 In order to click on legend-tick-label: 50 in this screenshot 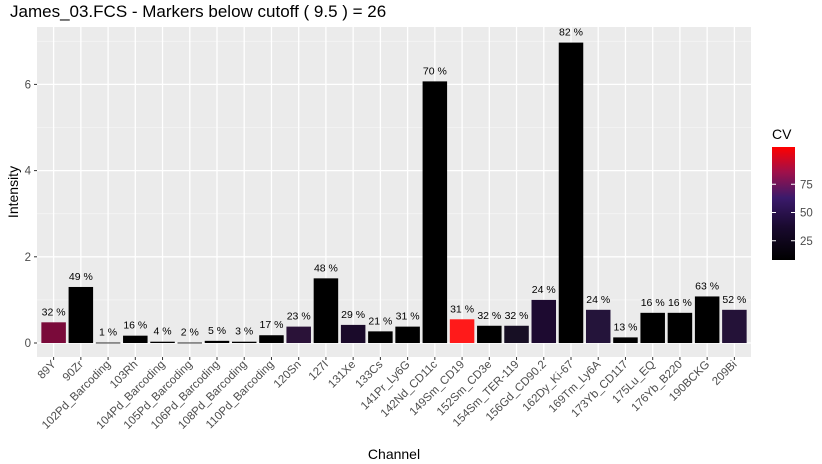, I will do `click(806, 214)`.